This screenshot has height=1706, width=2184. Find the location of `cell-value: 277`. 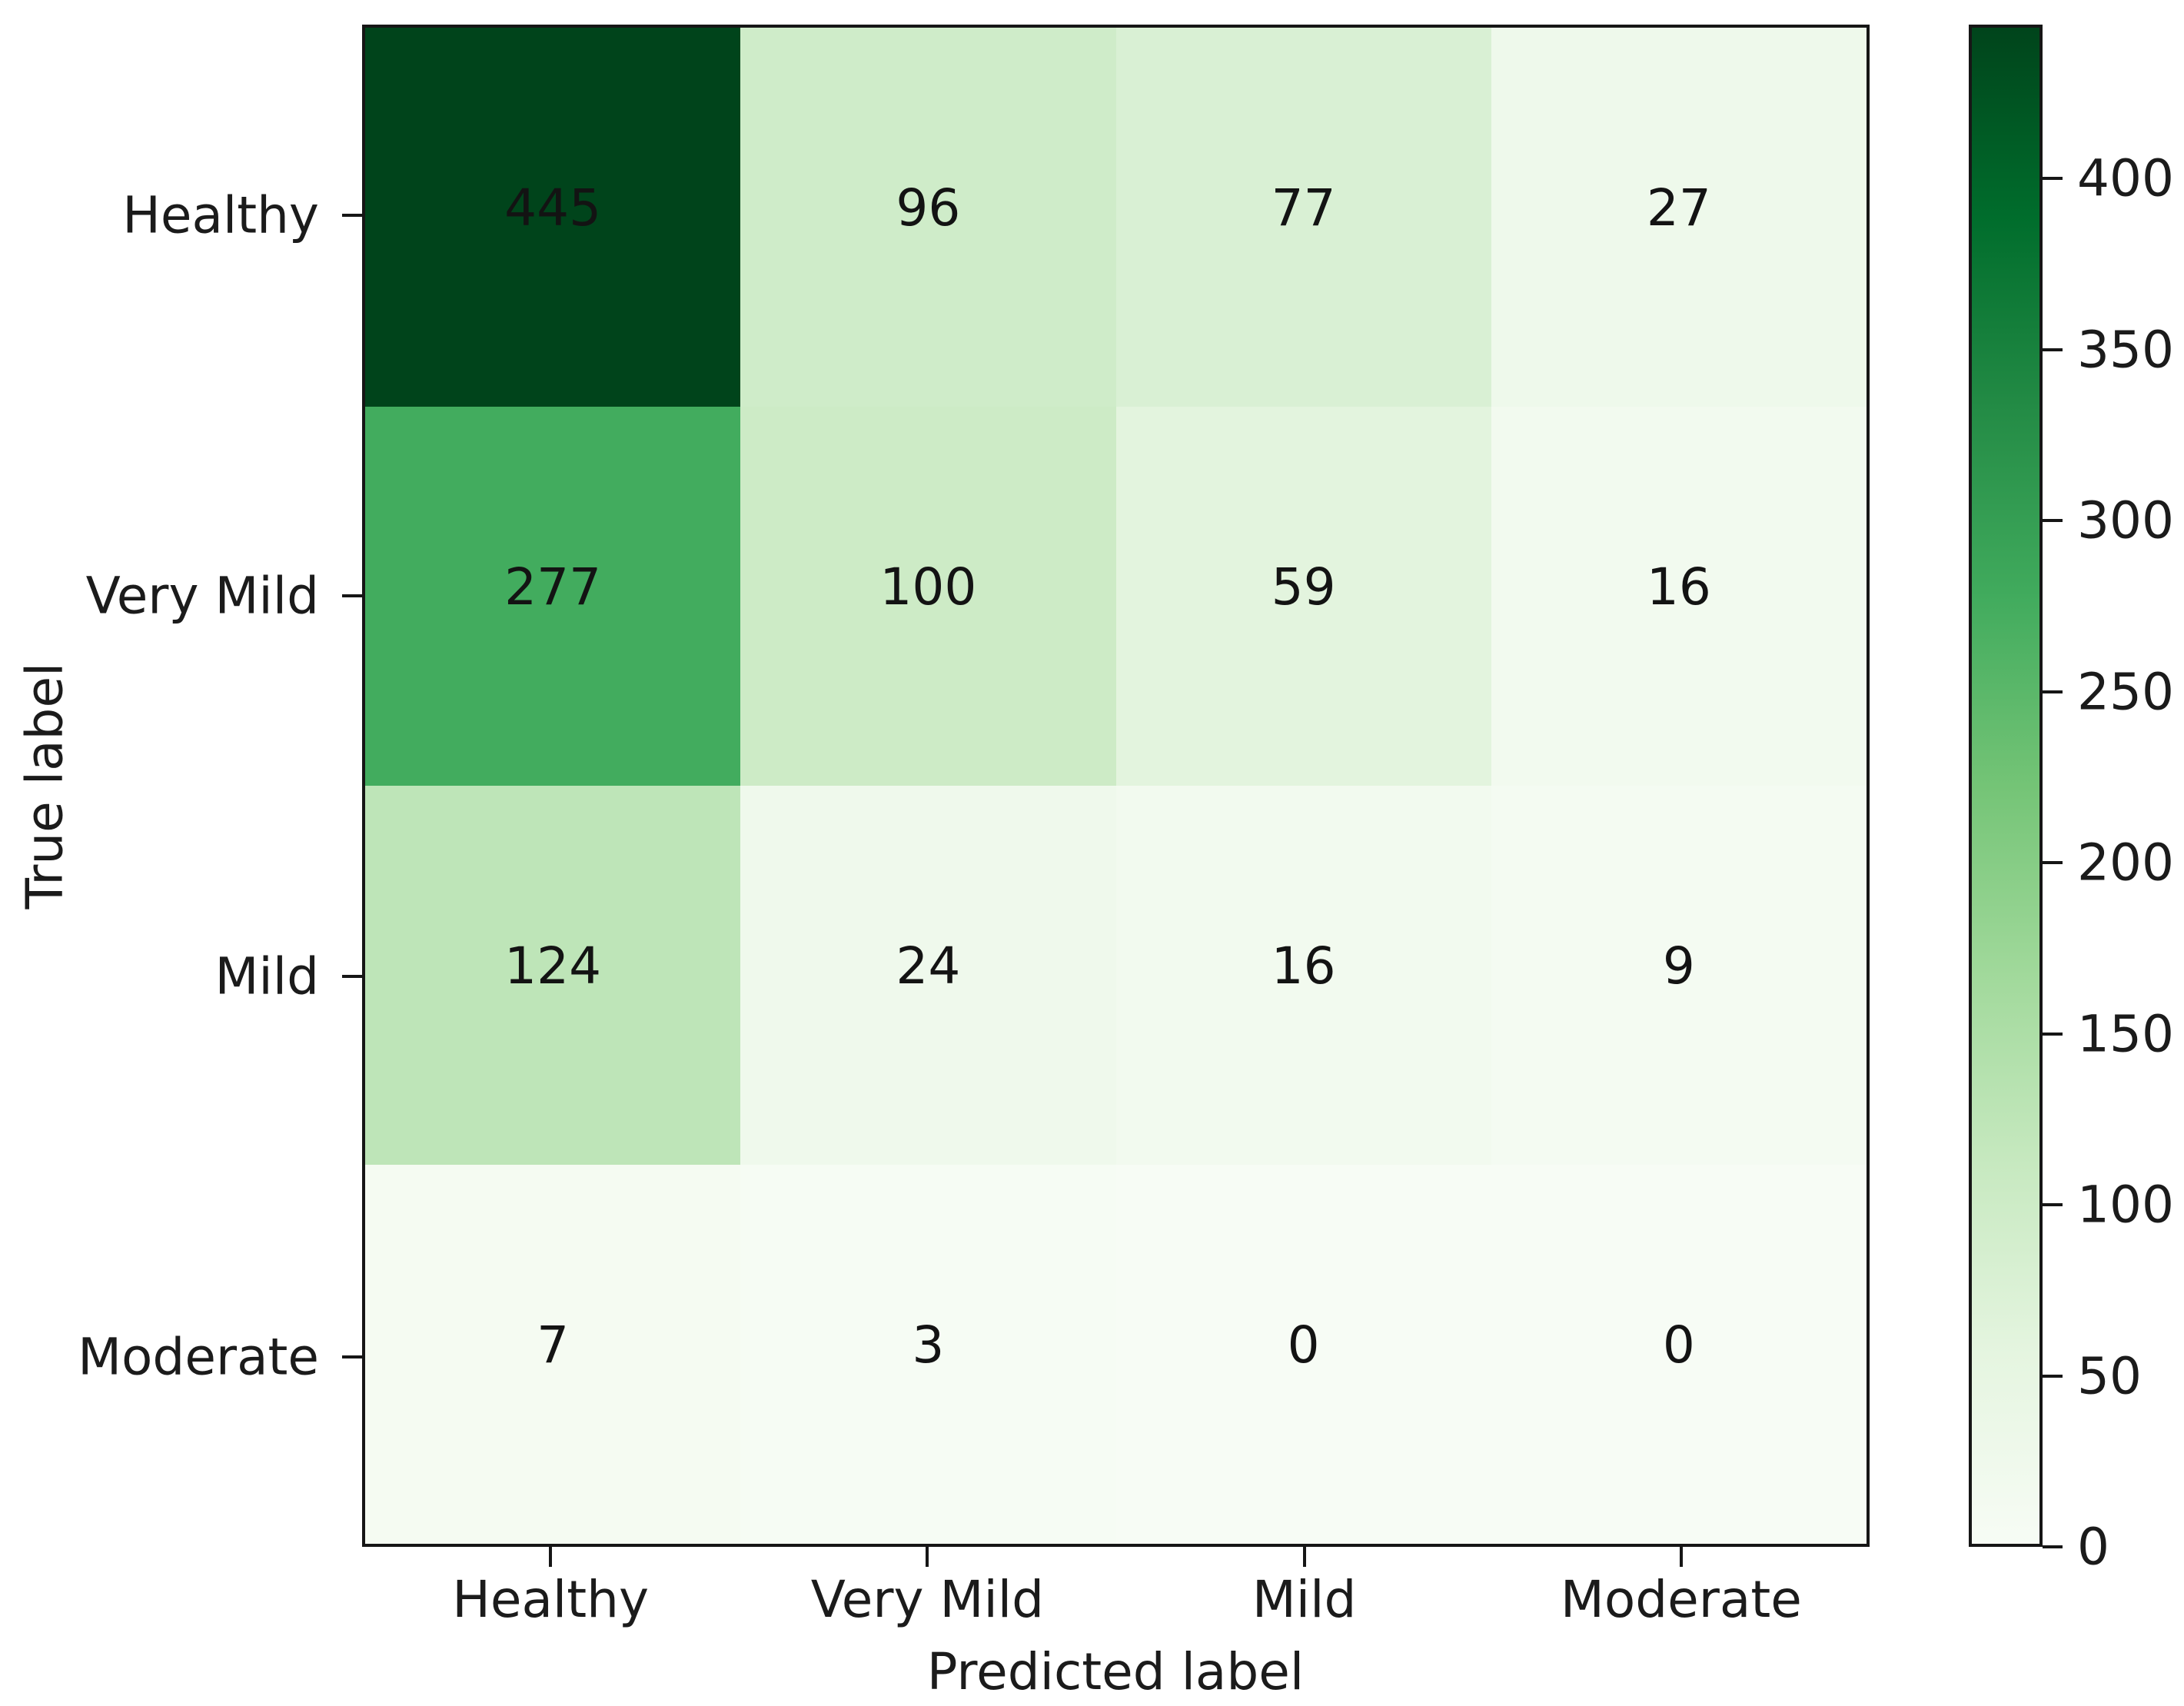

cell-value: 277 is located at coordinates (553, 587).